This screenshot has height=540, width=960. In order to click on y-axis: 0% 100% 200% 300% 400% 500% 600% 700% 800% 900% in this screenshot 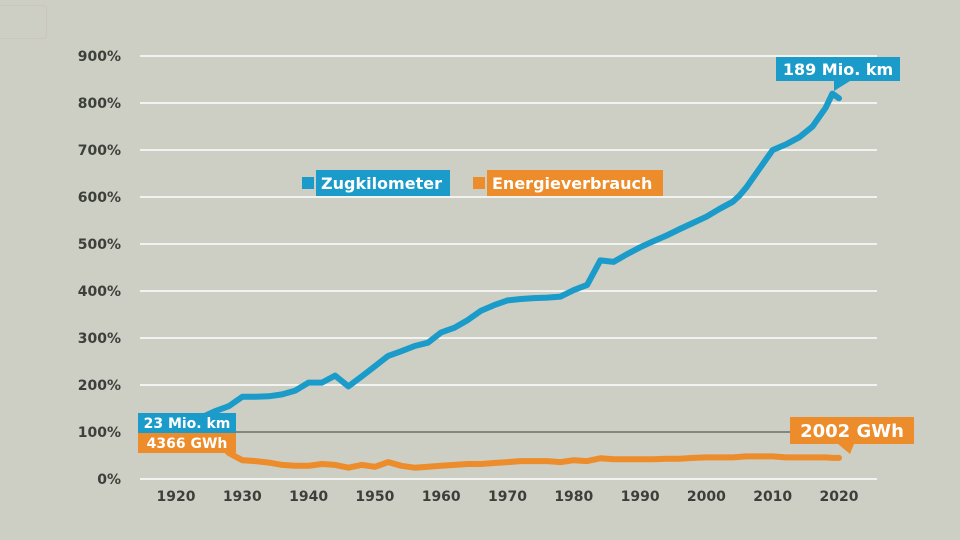, I will do `click(99, 268)`.